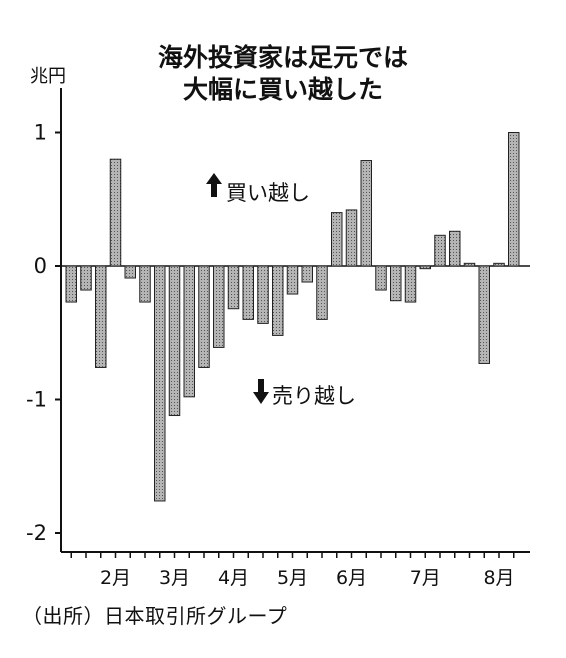  I want to click on month-label: 7月, so click(425, 578).